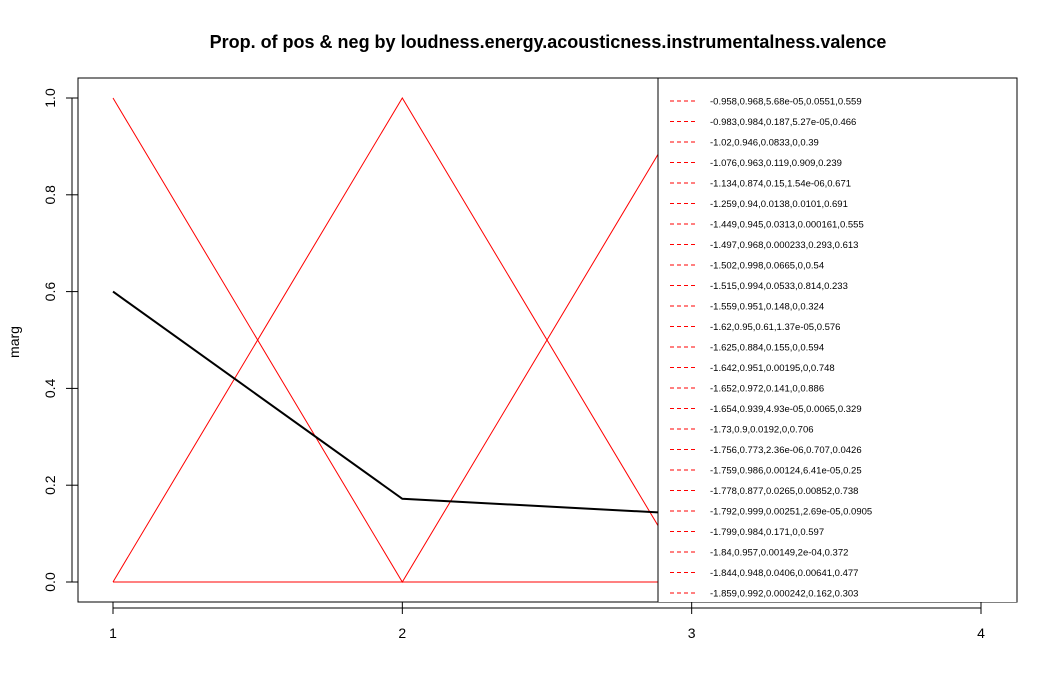 This screenshot has height=700, width=1058. I want to click on legend-entry-label: -1.756,0.773,2.36e-06,0.707,0.0426, so click(786, 450).